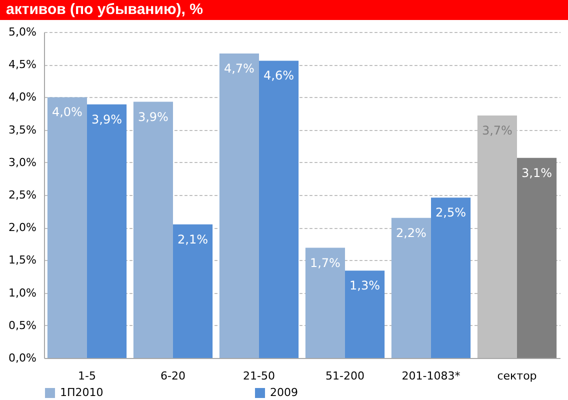 This screenshot has height=400, width=568. Describe the element at coordinates (22, 358) in the screenshot. I see `y-tick-label: 0,0%` at that location.